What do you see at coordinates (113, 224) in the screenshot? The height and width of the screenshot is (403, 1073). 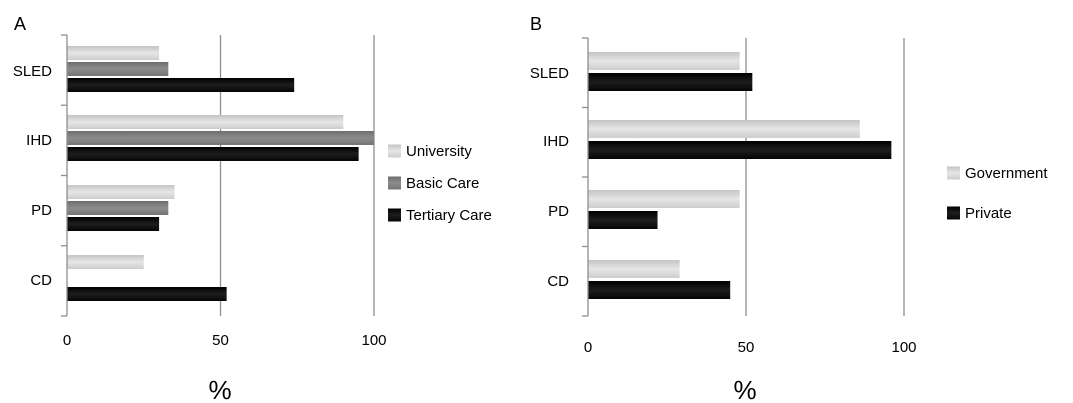 I see `panel-a-bar-pd-tertiary-care` at bounding box center [113, 224].